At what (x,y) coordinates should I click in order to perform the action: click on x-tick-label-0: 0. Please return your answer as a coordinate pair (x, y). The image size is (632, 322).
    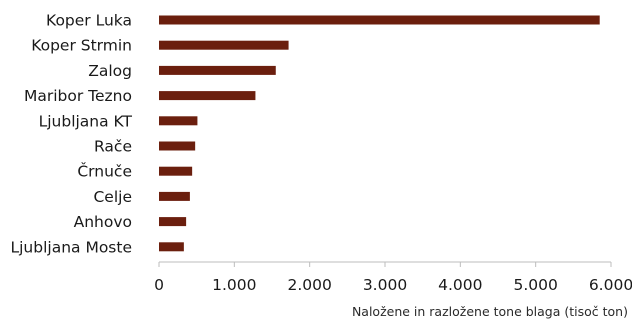
    Looking at the image, I should click on (159, 285).